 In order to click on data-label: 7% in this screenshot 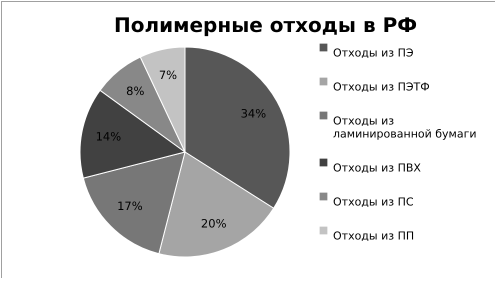, I will do `click(168, 75)`.